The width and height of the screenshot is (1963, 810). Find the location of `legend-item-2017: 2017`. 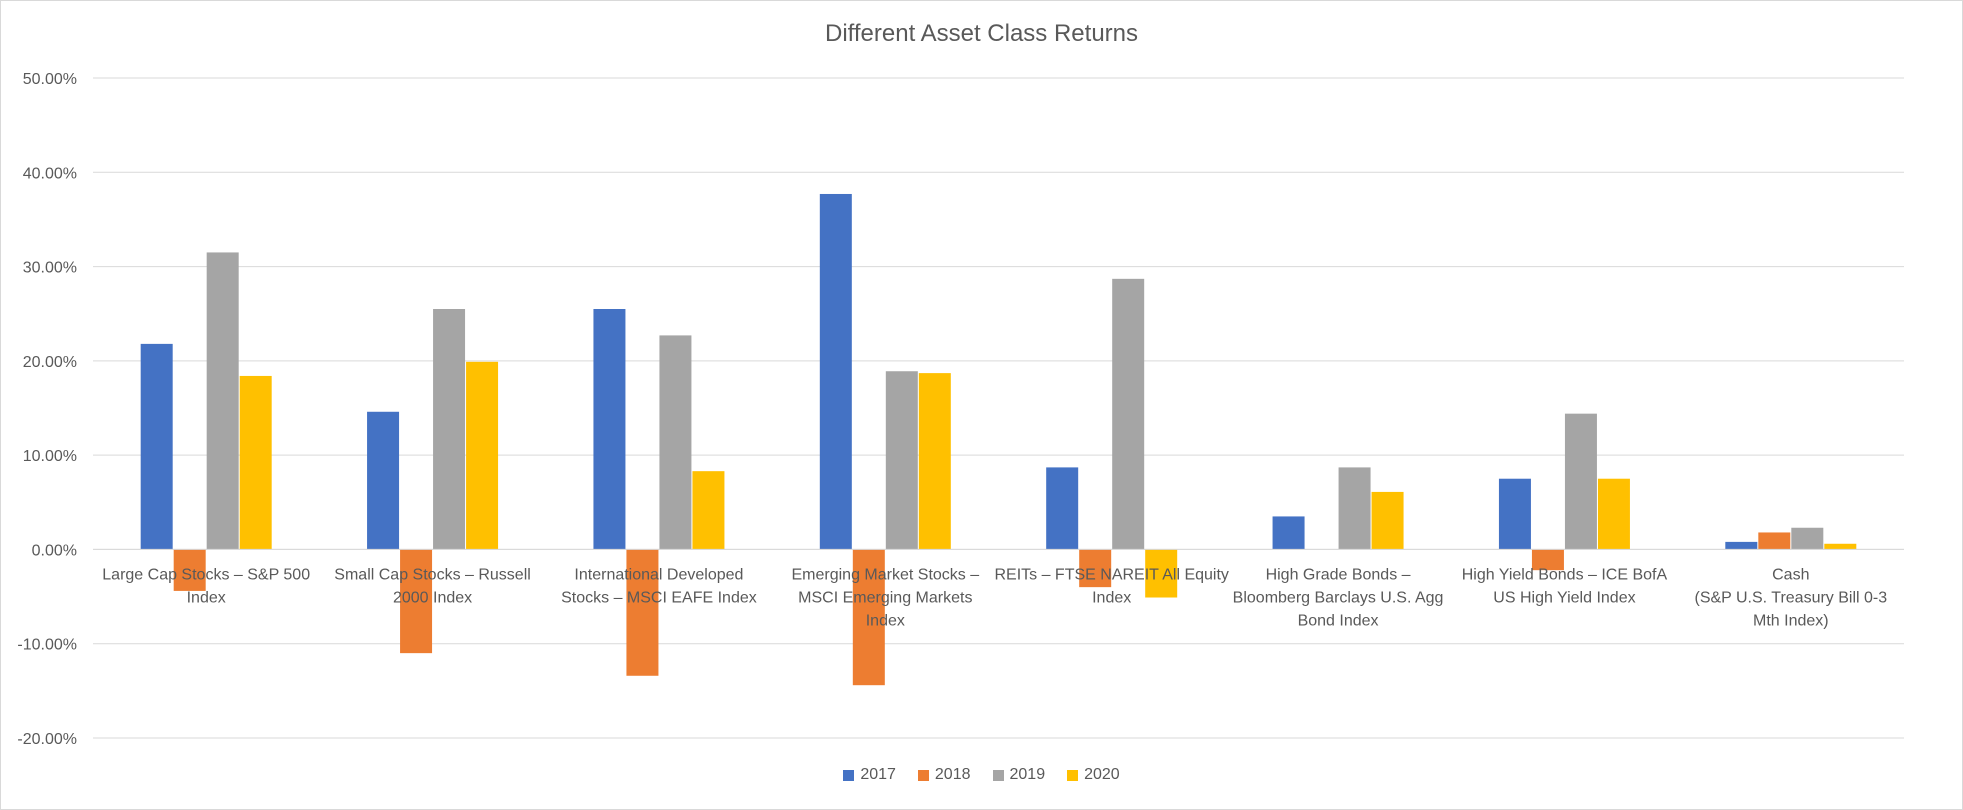

legend-item-2017: 2017 is located at coordinates (869, 775).